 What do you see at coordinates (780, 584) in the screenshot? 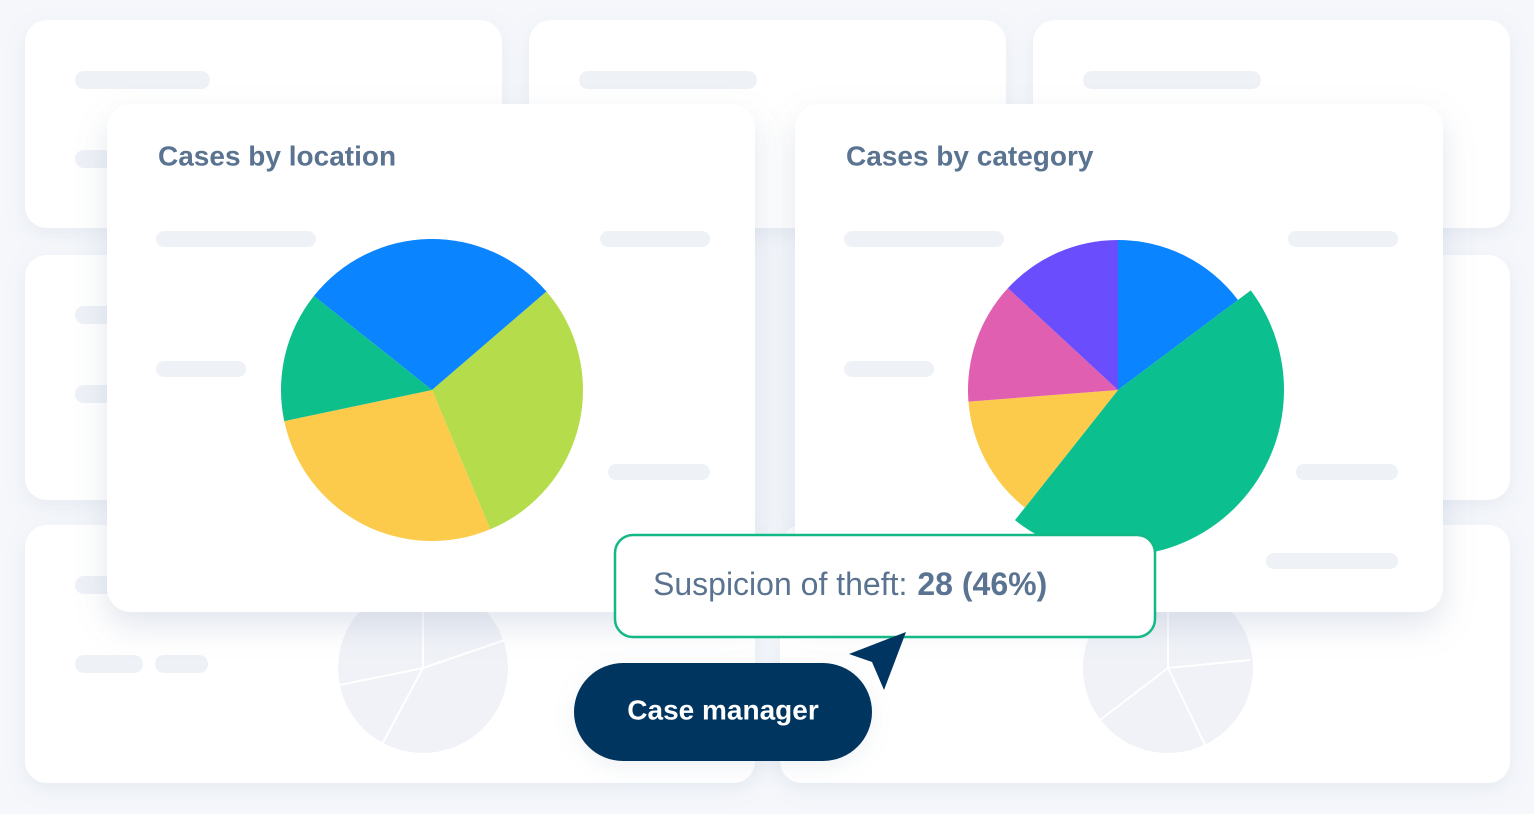
I see `tooltip-category: Suspicion of theft:` at bounding box center [780, 584].